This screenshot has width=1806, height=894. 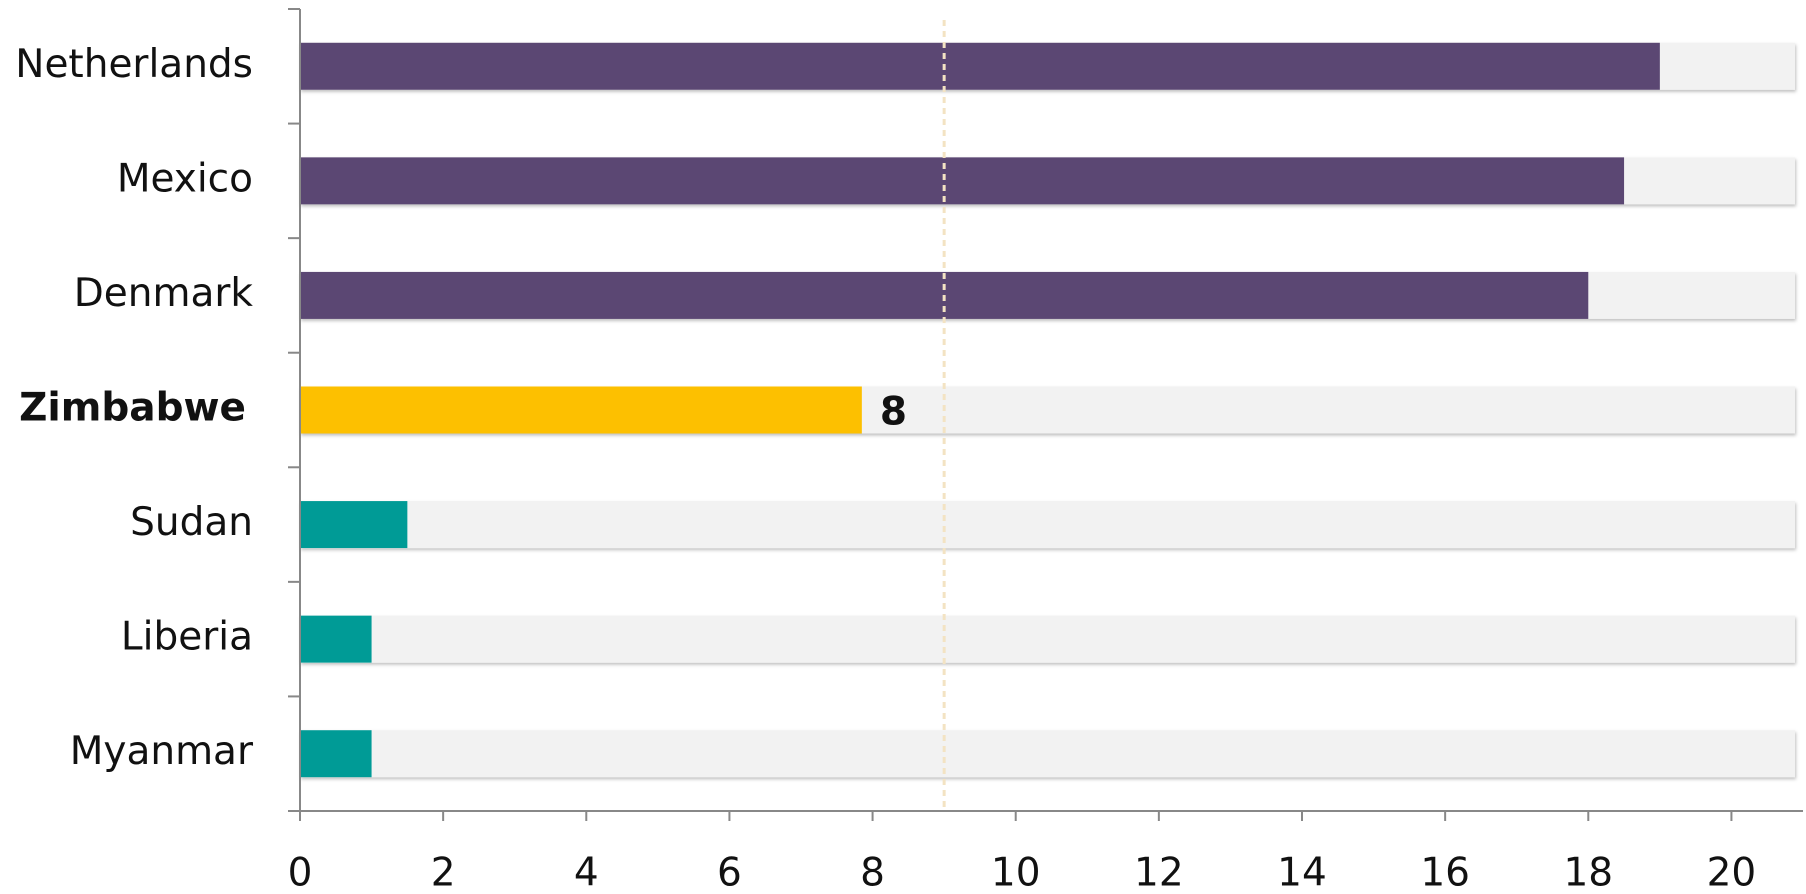 I want to click on x-tick-label: 4, so click(x=586, y=872).